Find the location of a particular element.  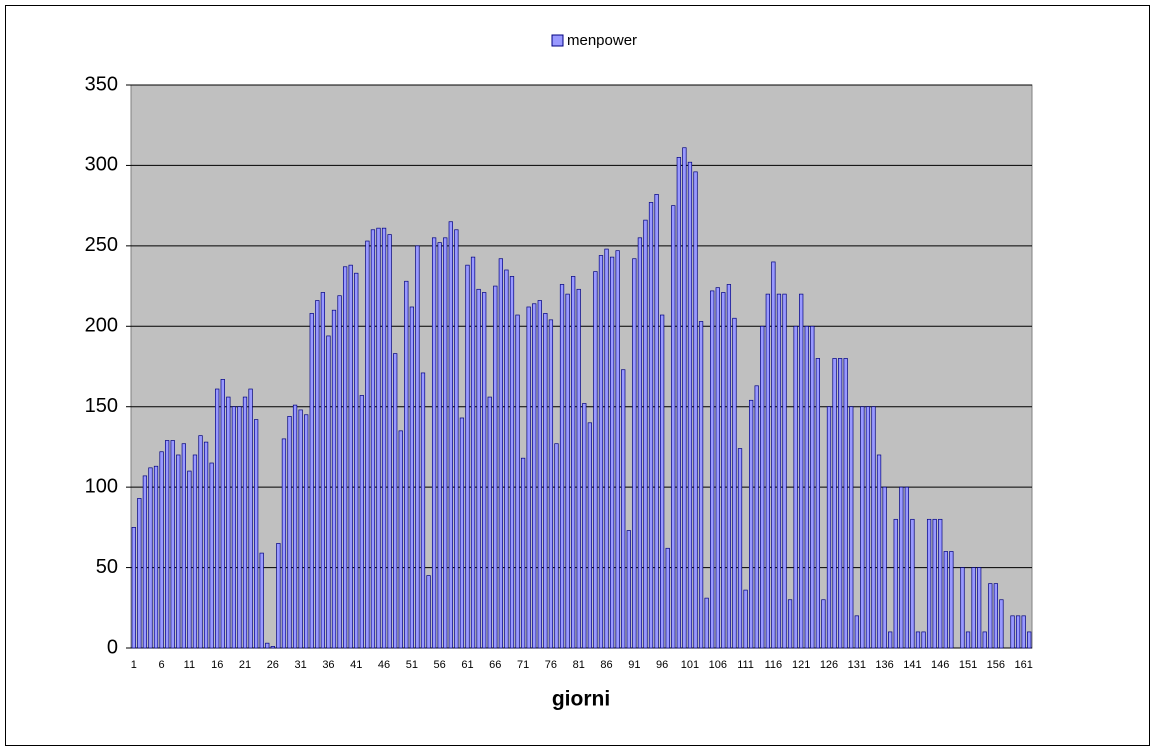

x-tick-label: 46 is located at coordinates (384, 665).